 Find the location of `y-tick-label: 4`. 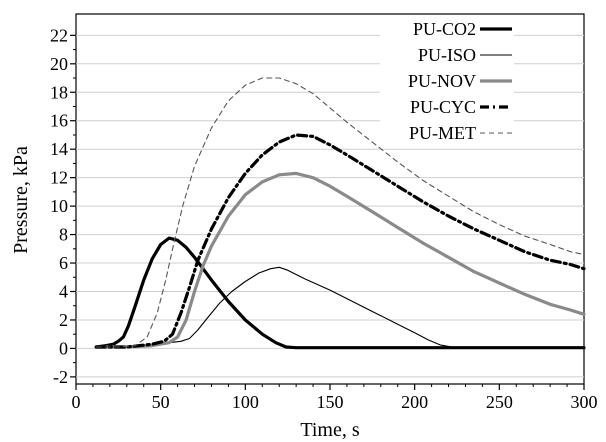

y-tick-label: 4 is located at coordinates (63, 292).